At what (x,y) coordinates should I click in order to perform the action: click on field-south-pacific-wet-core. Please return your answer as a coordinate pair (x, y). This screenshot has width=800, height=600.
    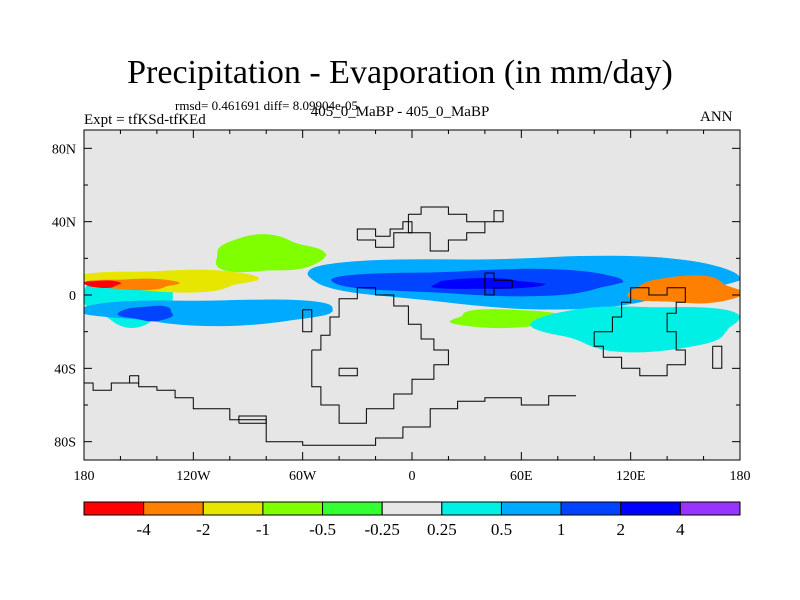
    Looking at the image, I should click on (145, 313).